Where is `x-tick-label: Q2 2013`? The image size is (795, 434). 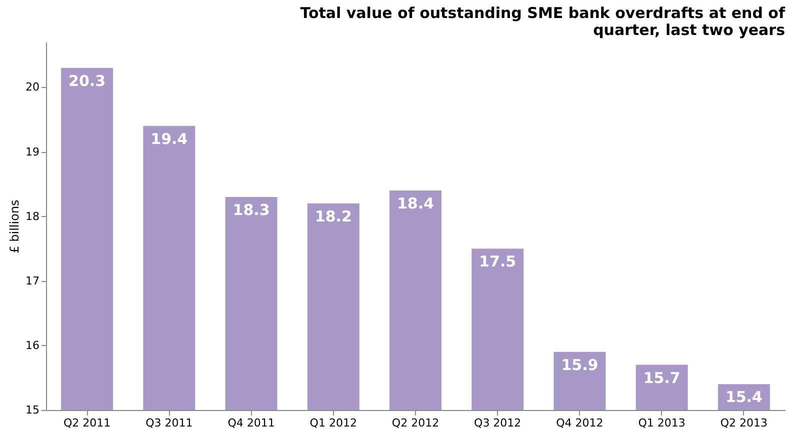
x-tick-label: Q2 2013 is located at coordinates (744, 423).